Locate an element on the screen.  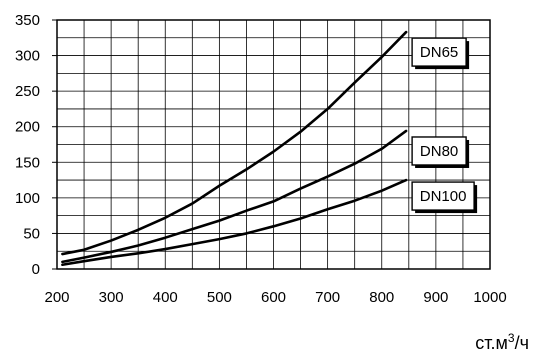
y-tick-label: 200 is located at coordinates (27, 127).